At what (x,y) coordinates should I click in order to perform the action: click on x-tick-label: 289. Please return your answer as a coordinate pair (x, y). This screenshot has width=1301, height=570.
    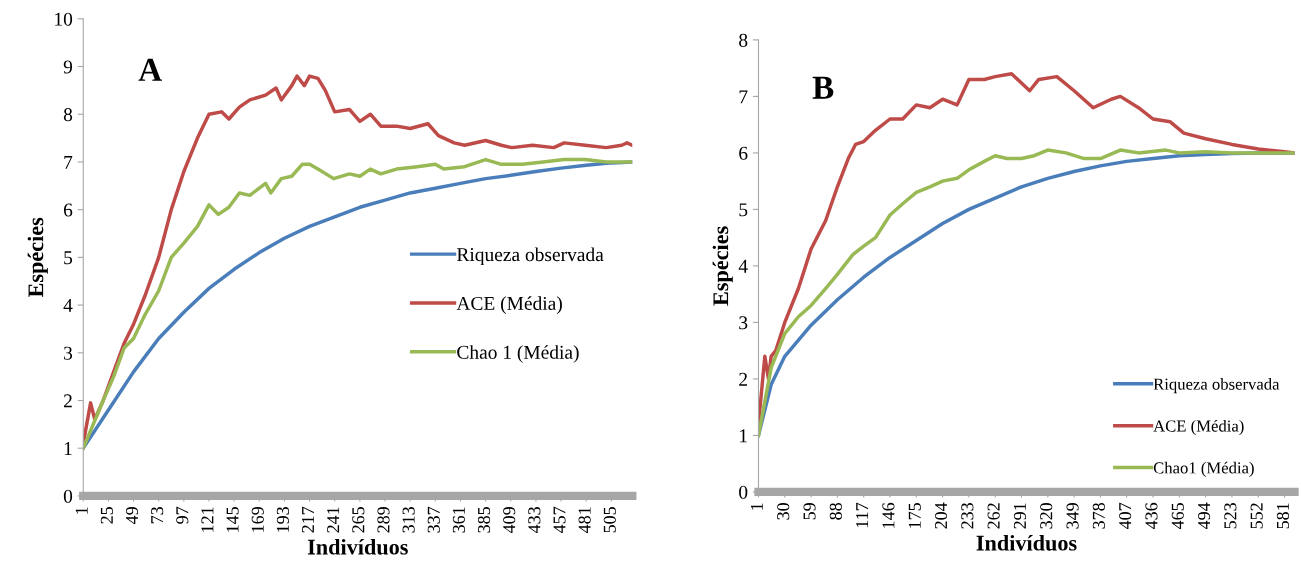
    Looking at the image, I should click on (383, 520).